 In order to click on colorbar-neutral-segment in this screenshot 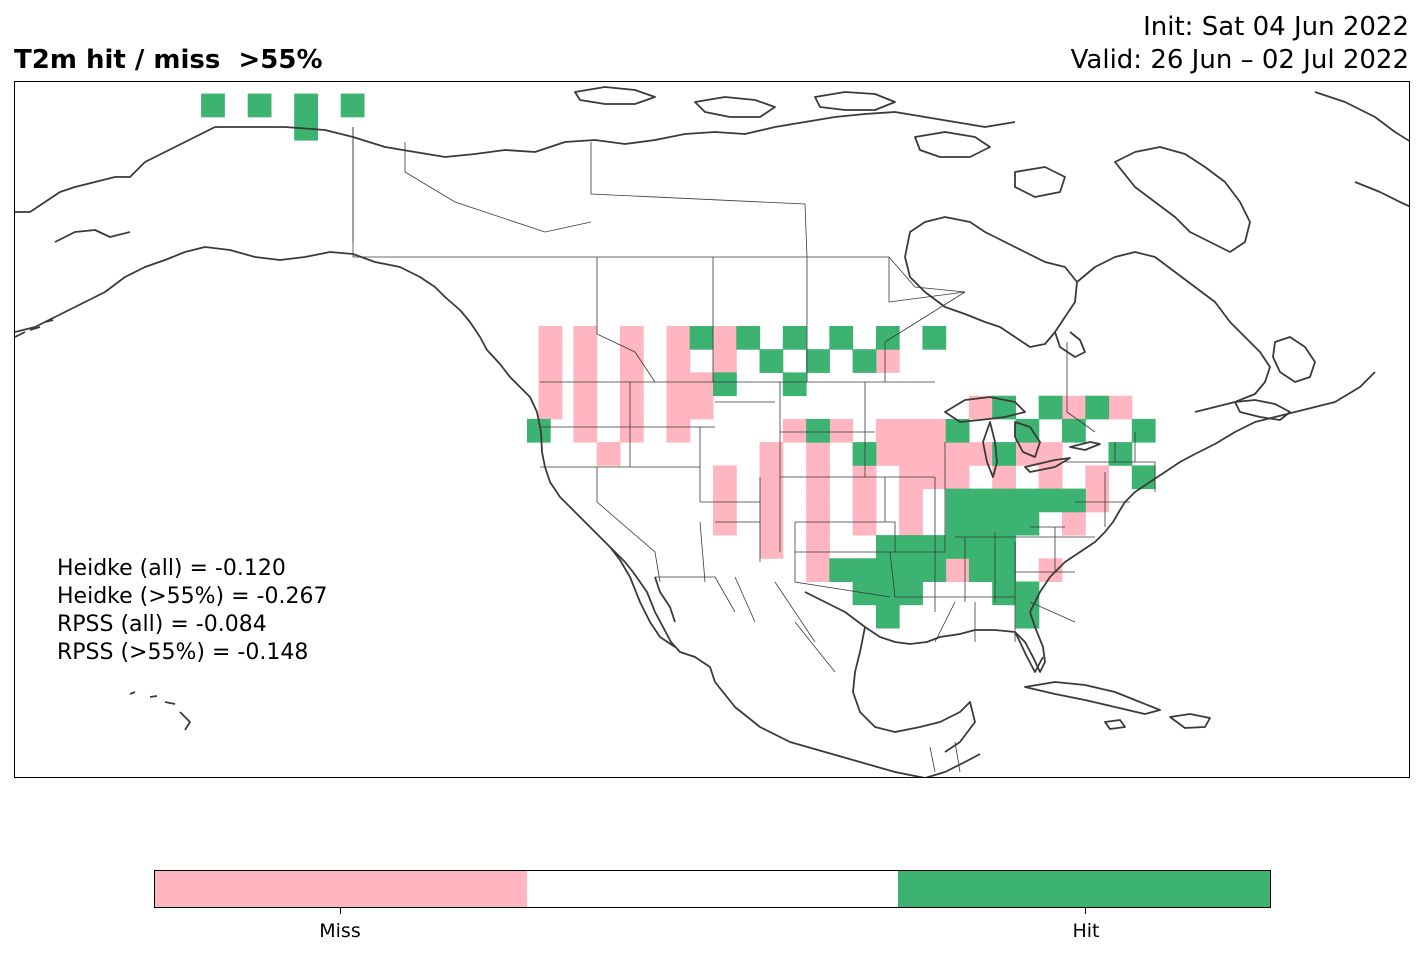, I will do `click(712, 889)`.